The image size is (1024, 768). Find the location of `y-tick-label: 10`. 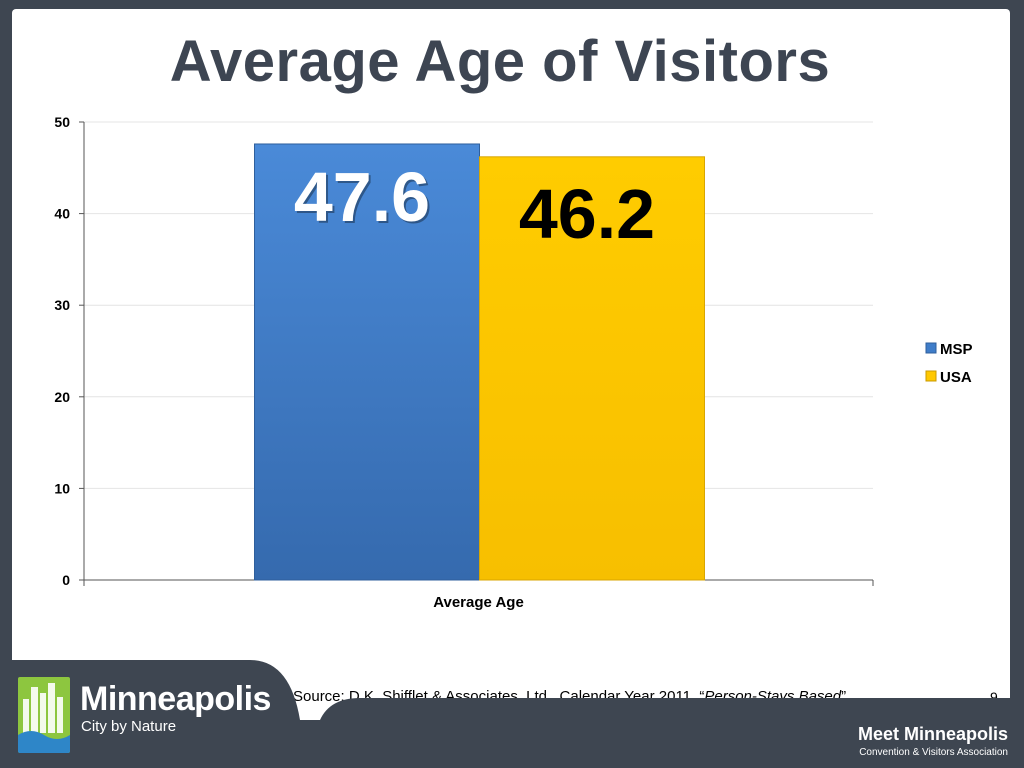

y-tick-label: 10 is located at coordinates (62, 488).